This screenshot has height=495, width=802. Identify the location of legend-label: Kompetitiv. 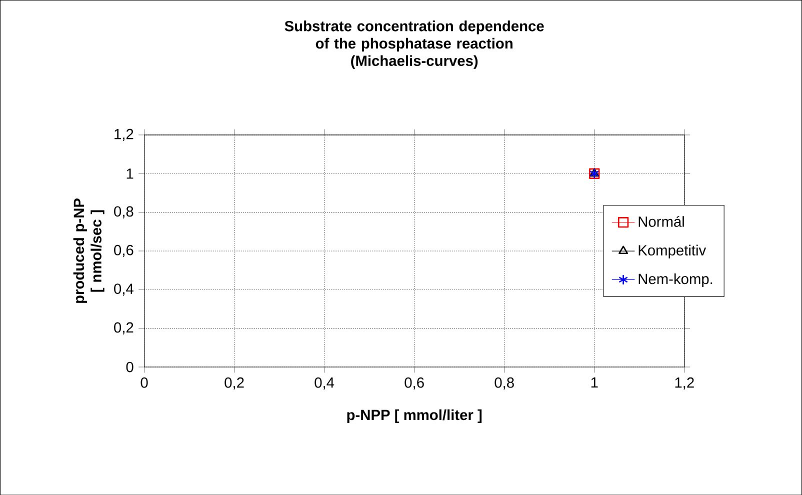
(672, 251).